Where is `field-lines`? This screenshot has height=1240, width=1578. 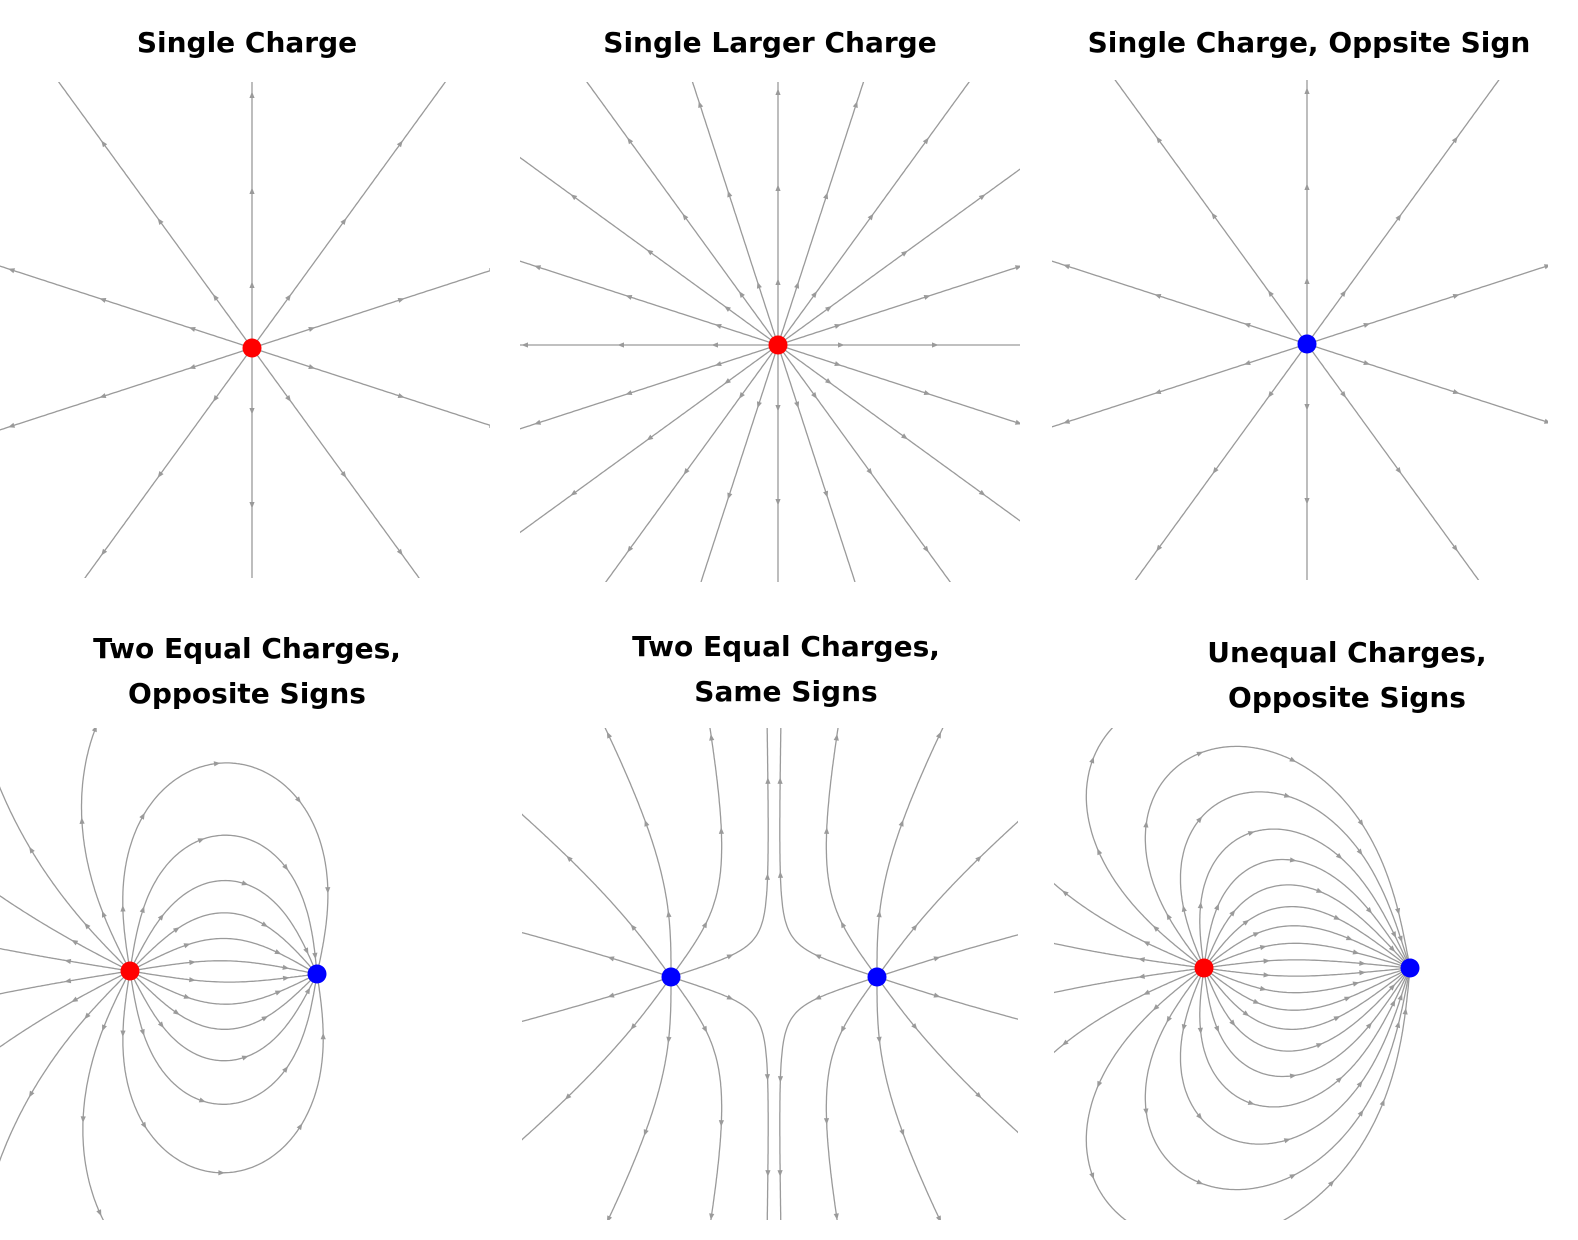
field-lines is located at coordinates (165, 974).